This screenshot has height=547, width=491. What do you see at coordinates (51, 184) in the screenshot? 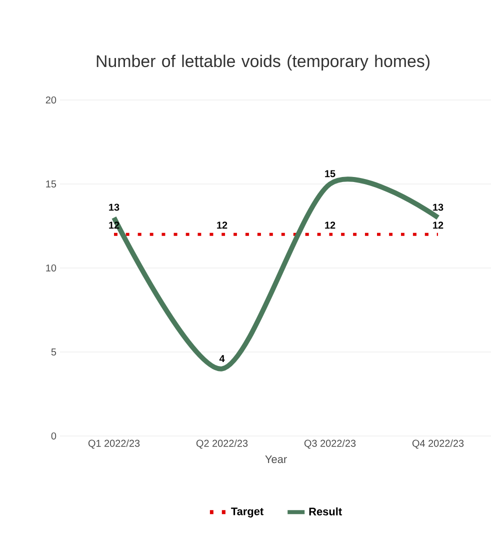
I see `y-tick-label: 15` at bounding box center [51, 184].